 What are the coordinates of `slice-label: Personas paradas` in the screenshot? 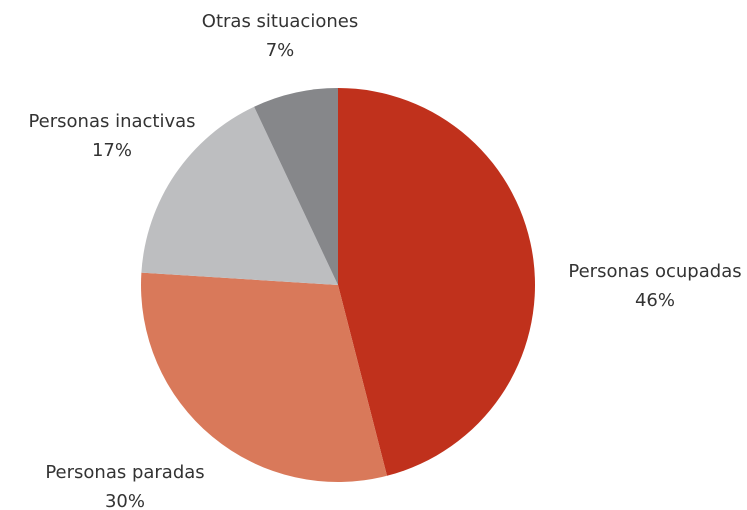 It's located at (124, 472).